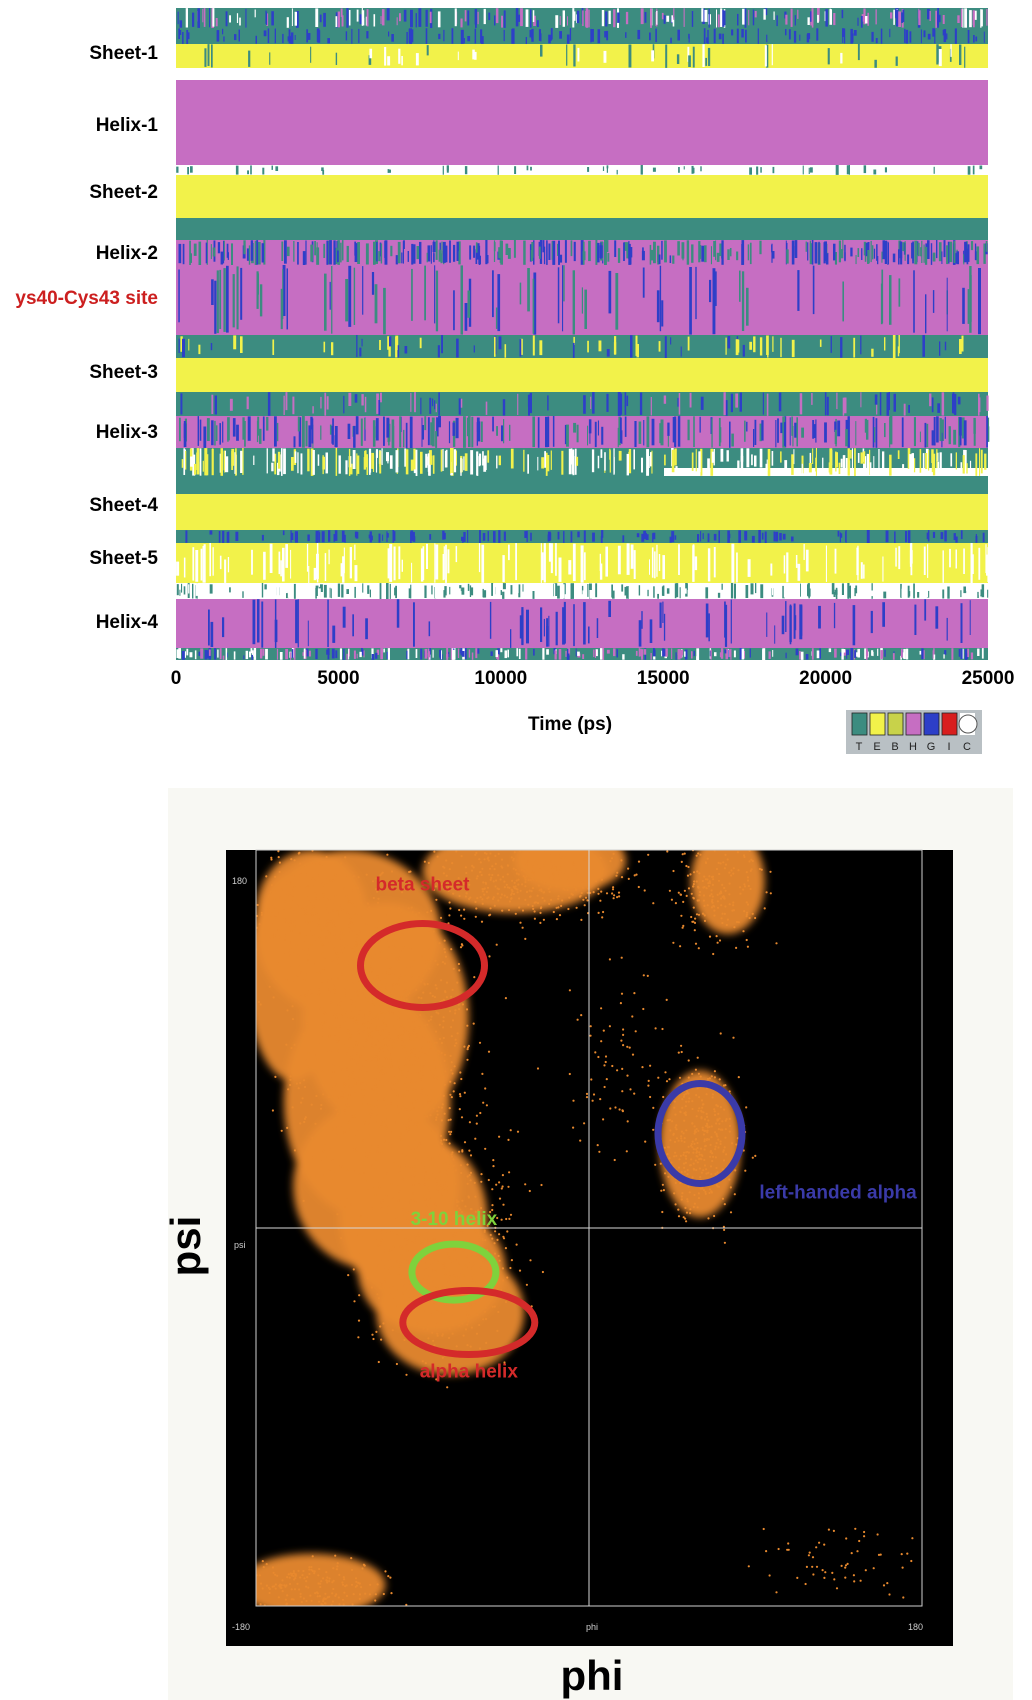 The image size is (1032, 1700). What do you see at coordinates (931, 724) in the screenshot?
I see `legend-swatch` at bounding box center [931, 724].